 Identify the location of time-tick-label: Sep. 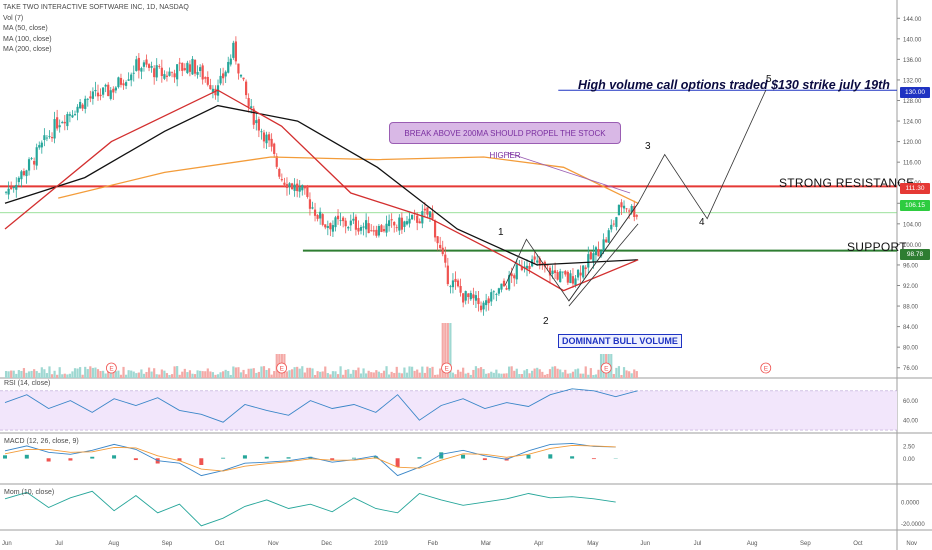
(167, 544).